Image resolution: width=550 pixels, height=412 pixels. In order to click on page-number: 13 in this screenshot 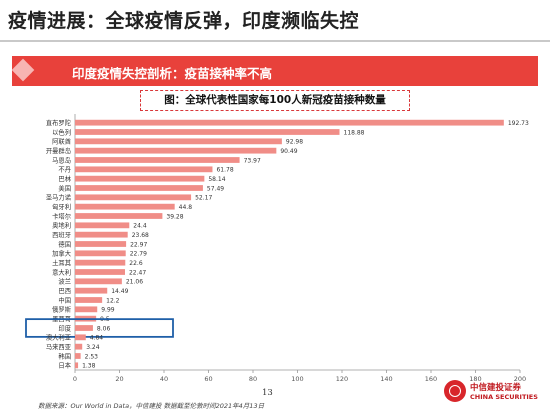, I will do `click(267, 393)`.